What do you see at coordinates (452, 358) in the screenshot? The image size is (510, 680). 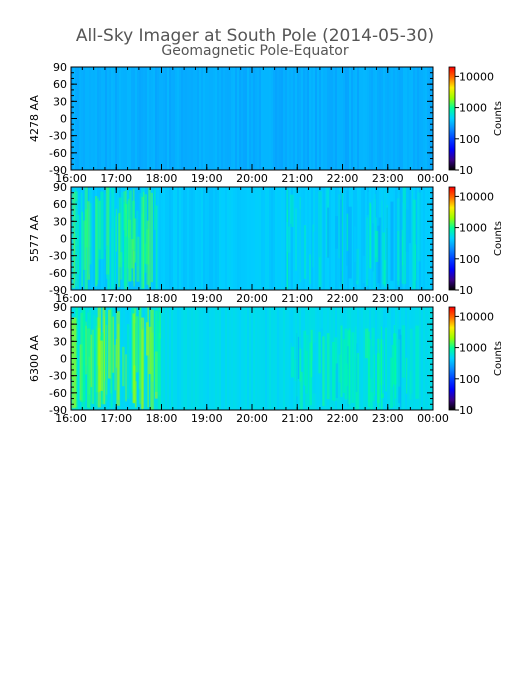 I see `panel-6300-colorbar` at bounding box center [452, 358].